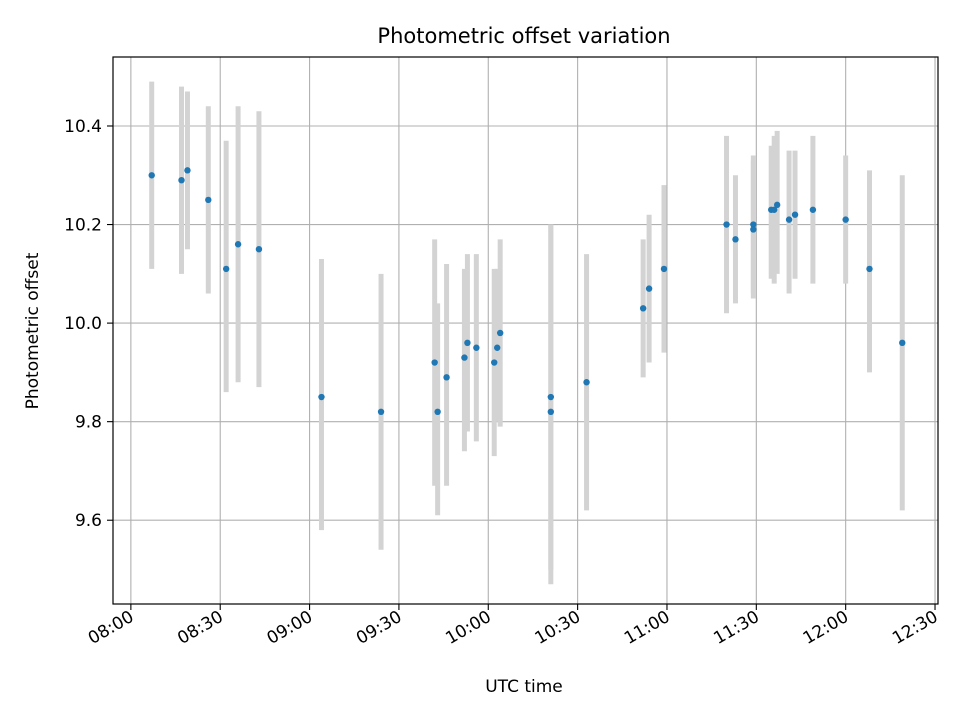 This screenshot has height=720, width=960. I want to click on y-axis-ticks: 9.6 9.8 10.0 10.2 10.4, so click(88, 324).